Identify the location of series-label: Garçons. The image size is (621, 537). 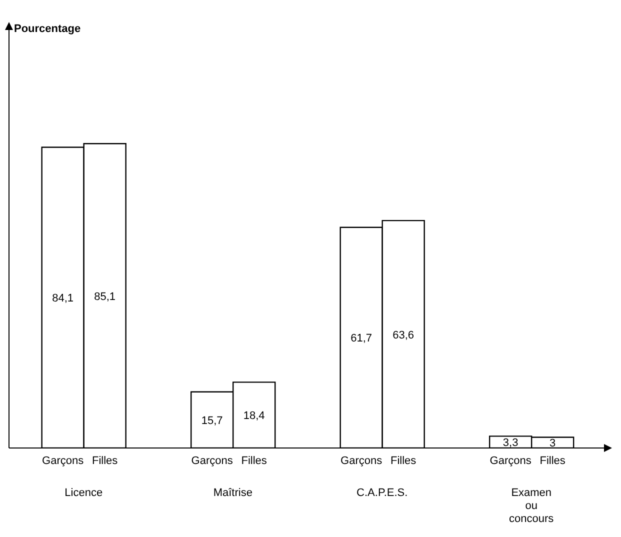
(63, 461).